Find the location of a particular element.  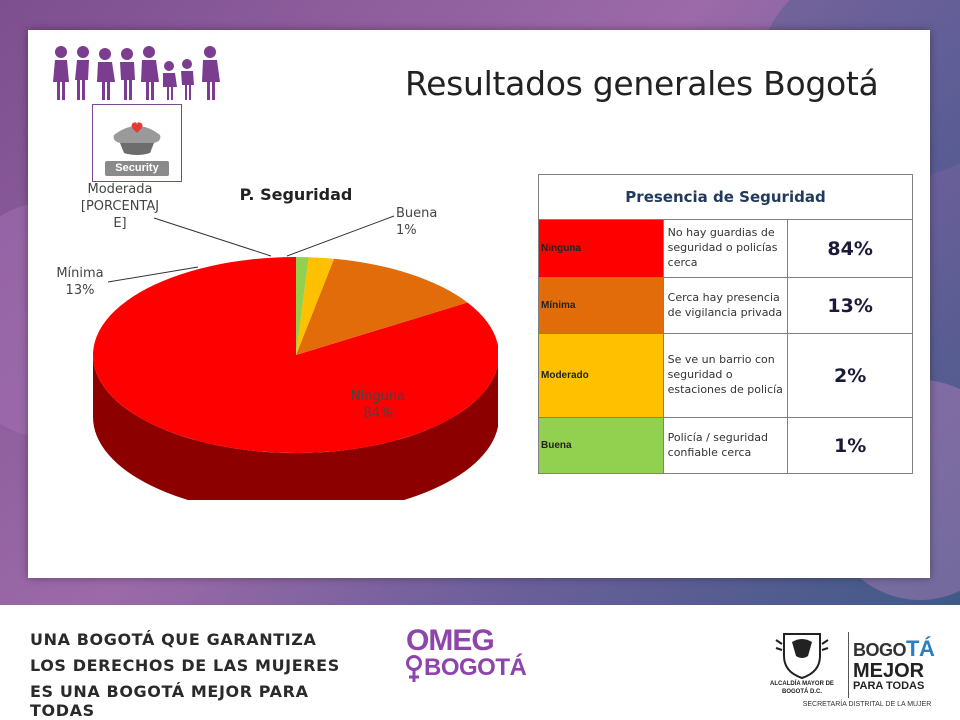

bogota-prefix: BOGO is located at coordinates (880, 650).